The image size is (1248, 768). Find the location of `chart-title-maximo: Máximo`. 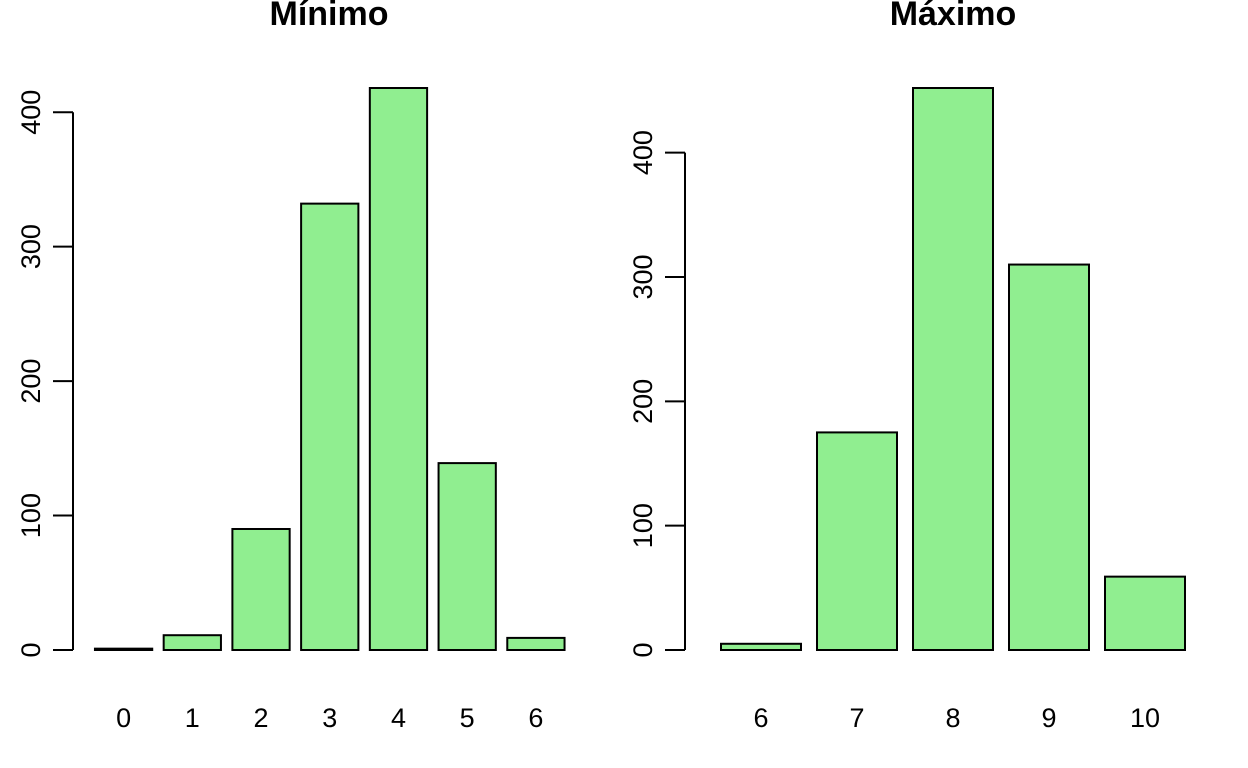

chart-title-maximo: Máximo is located at coordinates (953, 16).